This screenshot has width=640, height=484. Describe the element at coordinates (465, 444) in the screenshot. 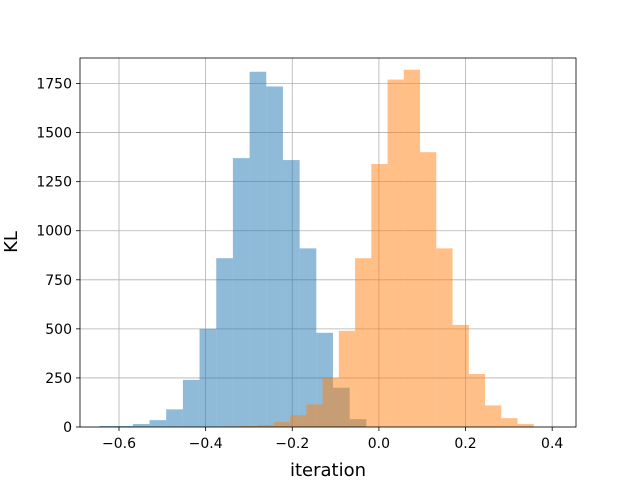

I see `x-tick-label: 0.2` at that location.